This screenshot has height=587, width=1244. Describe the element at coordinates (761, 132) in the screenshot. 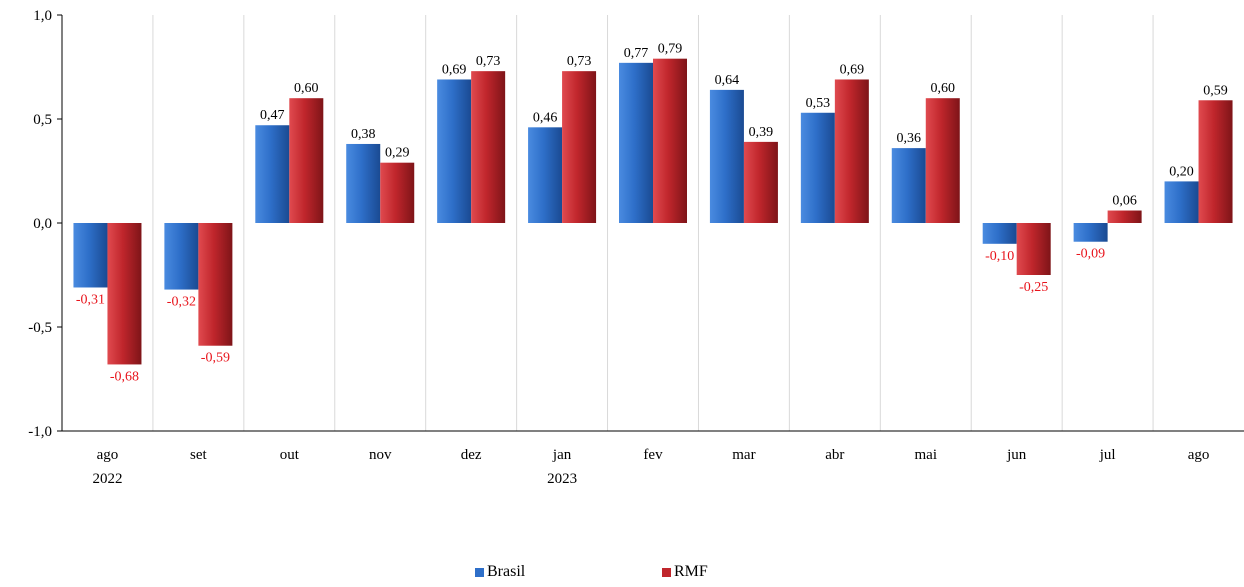

I see `data-label-rmf: 0,39` at that location.